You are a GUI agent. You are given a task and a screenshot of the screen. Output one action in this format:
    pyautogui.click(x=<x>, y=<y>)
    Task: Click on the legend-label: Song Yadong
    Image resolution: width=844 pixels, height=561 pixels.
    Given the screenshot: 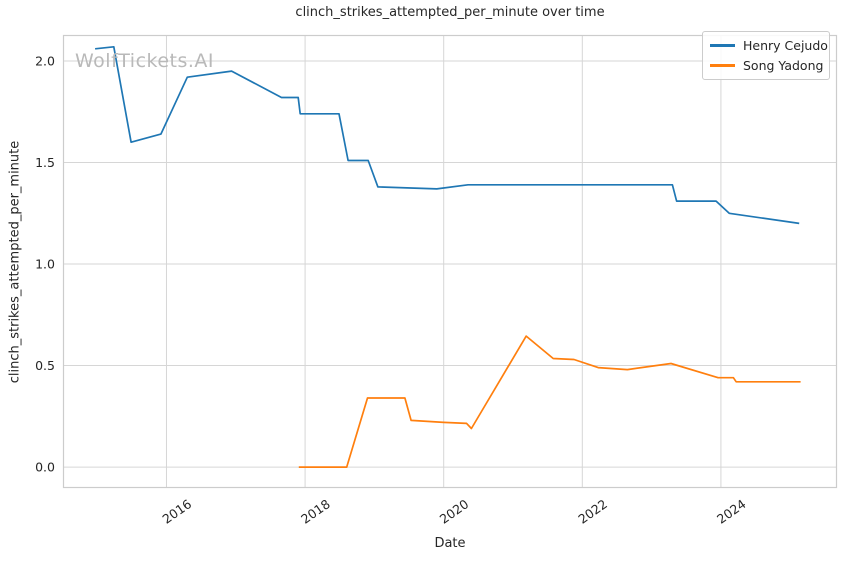 What is the action you would take?
    pyautogui.click(x=783, y=65)
    